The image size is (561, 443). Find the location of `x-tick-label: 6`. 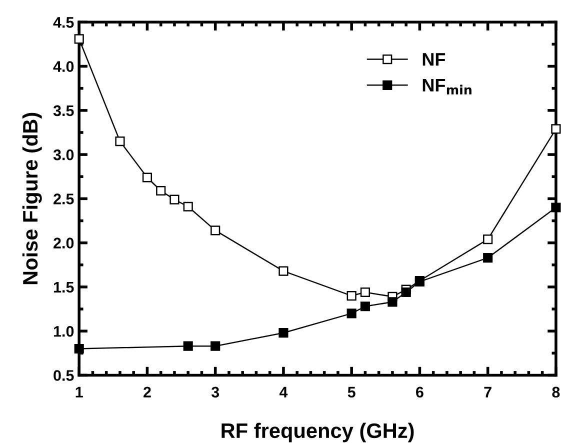

x-tick-label: 6 is located at coordinates (420, 392).